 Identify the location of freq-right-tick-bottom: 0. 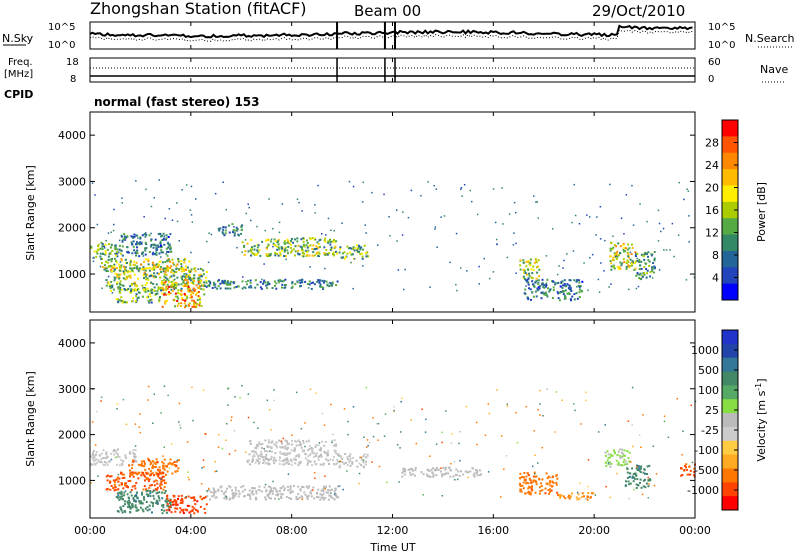
(711, 79).